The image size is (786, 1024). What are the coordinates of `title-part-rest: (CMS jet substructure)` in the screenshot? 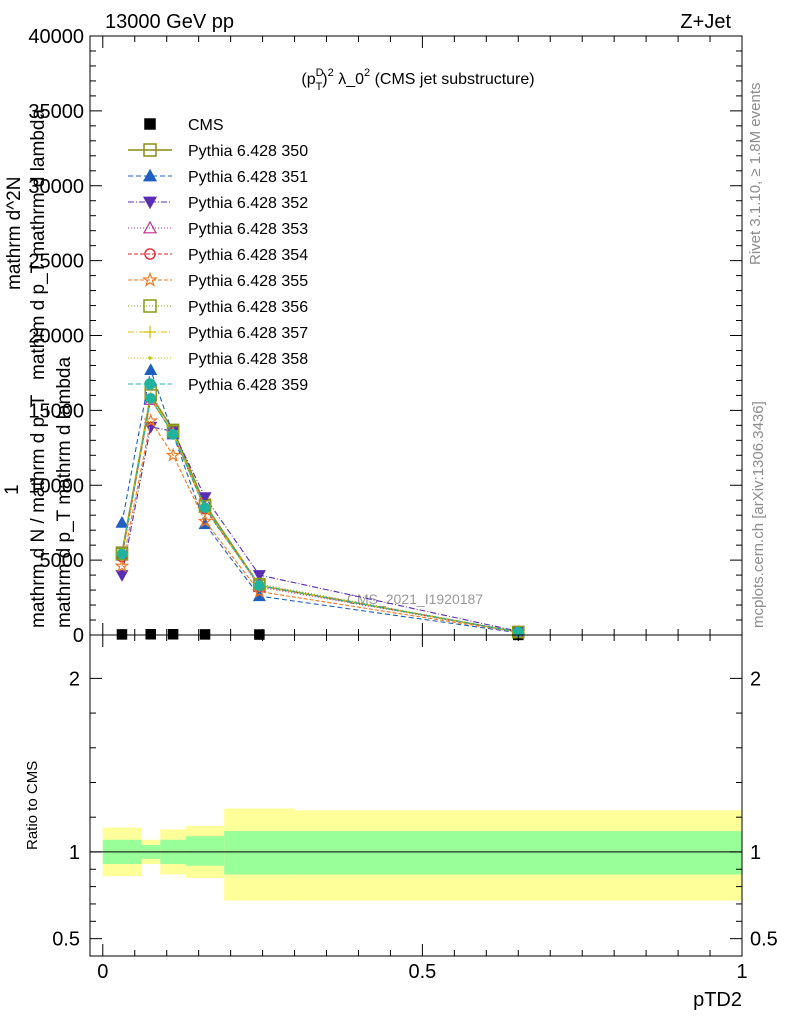 It's located at (452, 79).